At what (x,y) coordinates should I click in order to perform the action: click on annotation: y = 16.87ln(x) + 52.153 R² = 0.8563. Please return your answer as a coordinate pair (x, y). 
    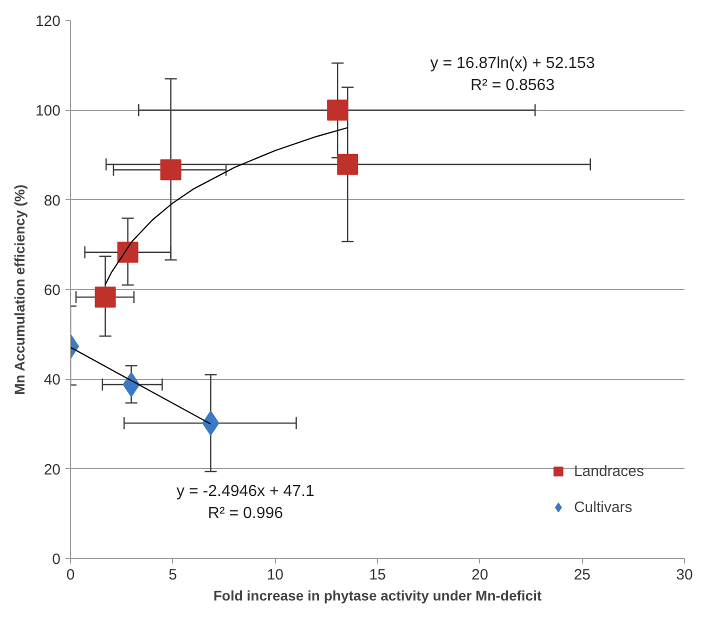
    Looking at the image, I should click on (512, 74).